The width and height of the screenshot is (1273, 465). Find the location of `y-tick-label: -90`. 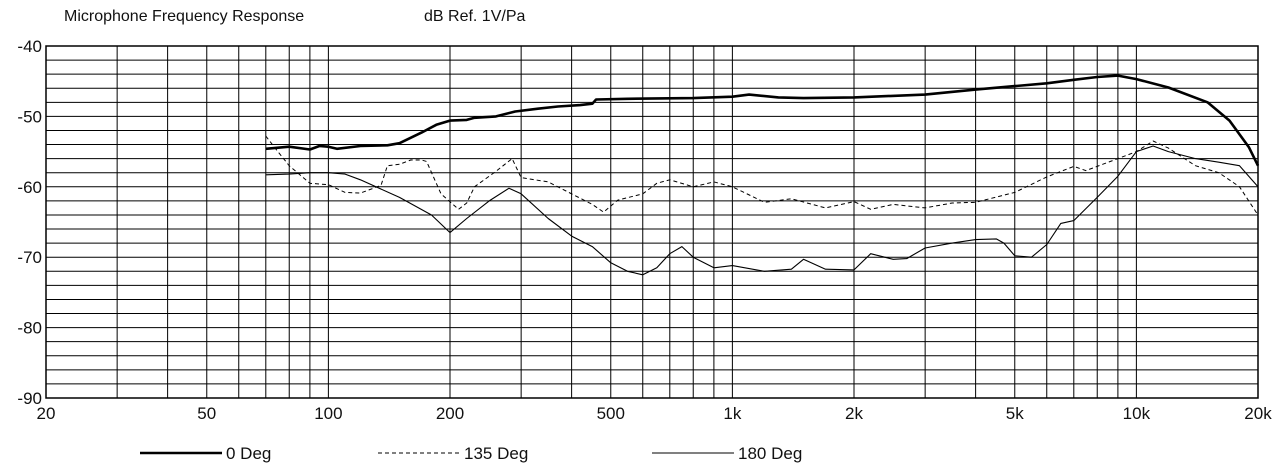

y-tick-label: -90 is located at coordinates (29, 398).